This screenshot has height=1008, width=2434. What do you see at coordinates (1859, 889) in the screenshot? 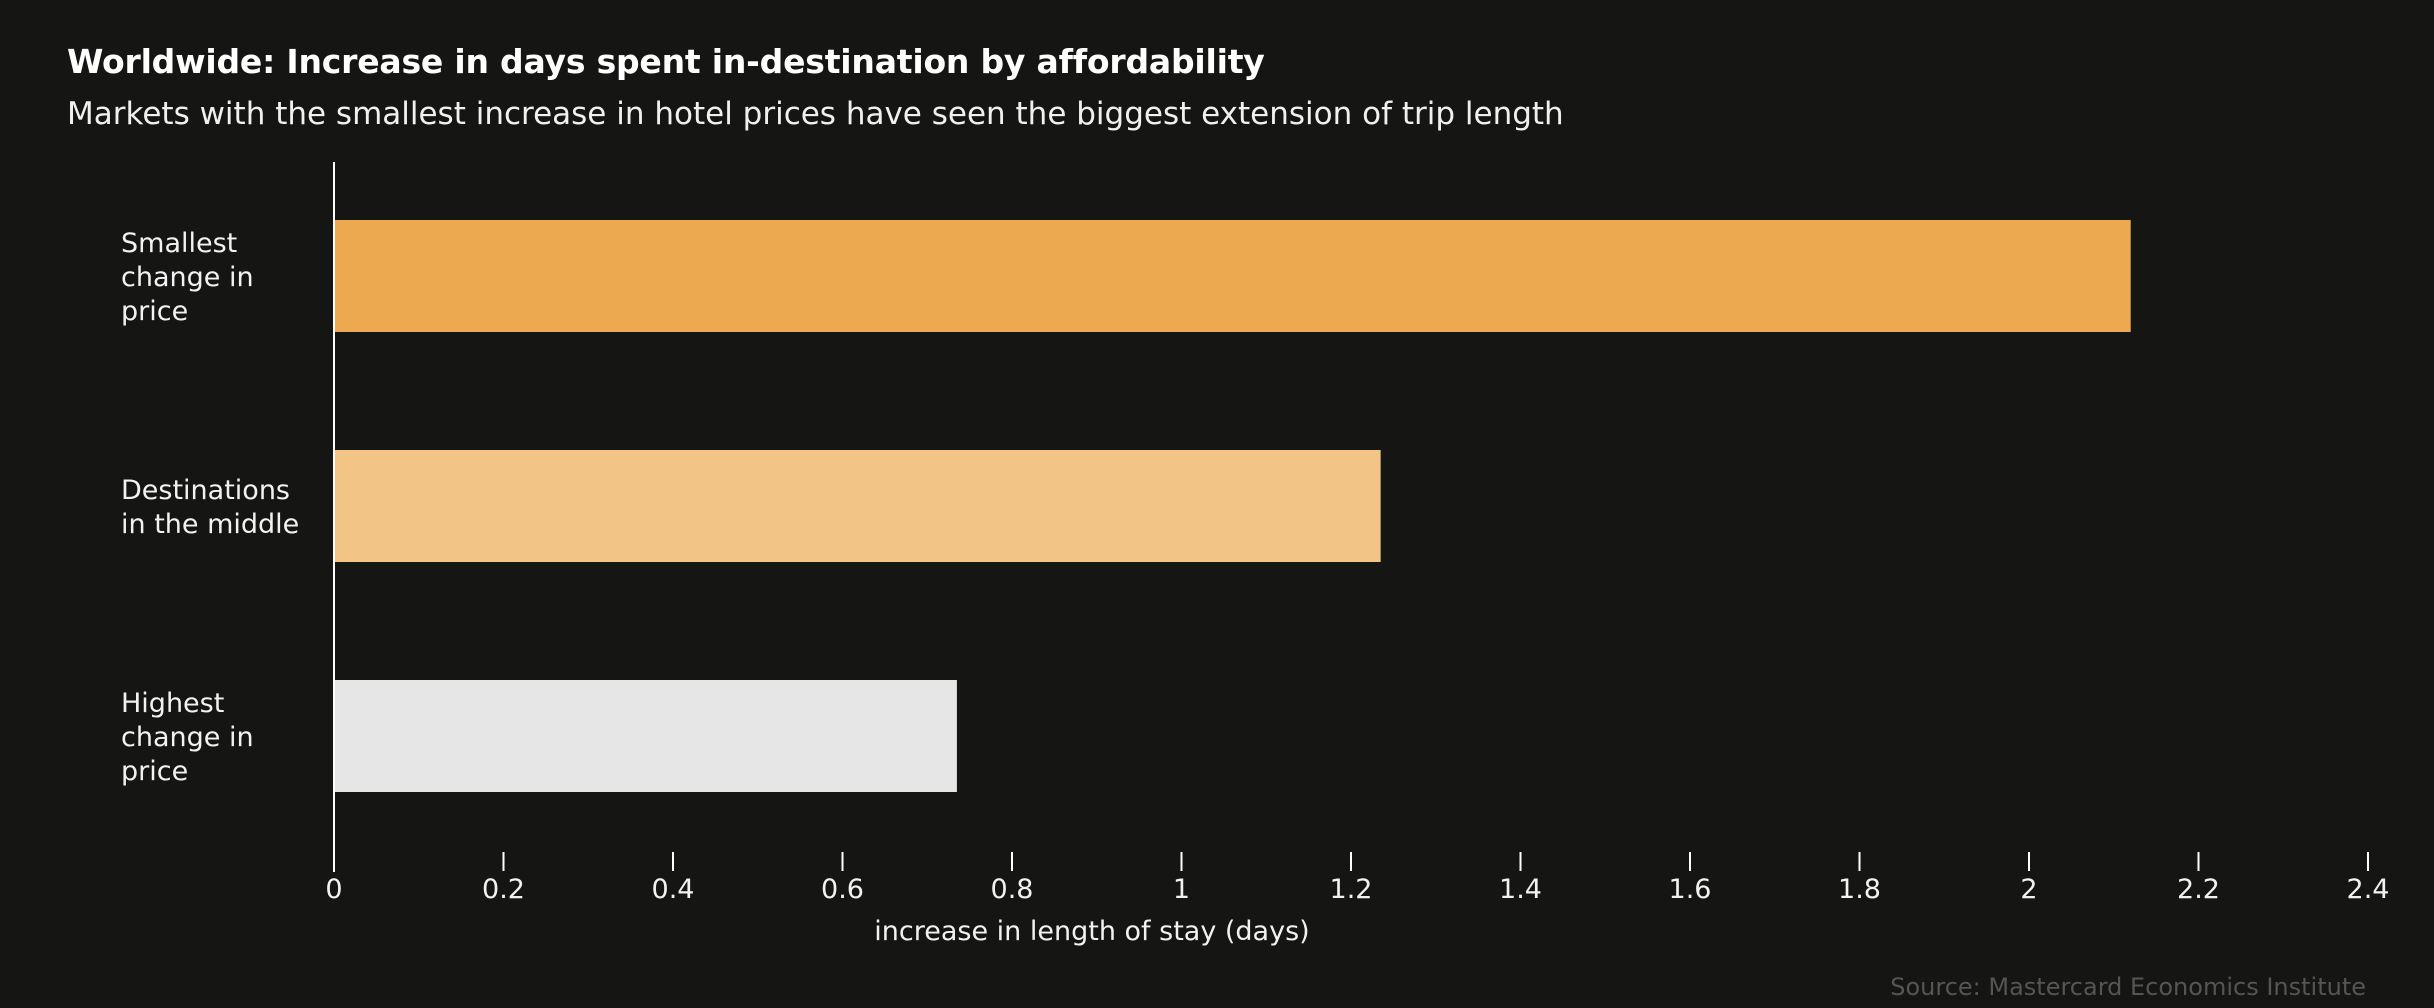
I see `x-tick-label: 1.8` at bounding box center [1859, 889].